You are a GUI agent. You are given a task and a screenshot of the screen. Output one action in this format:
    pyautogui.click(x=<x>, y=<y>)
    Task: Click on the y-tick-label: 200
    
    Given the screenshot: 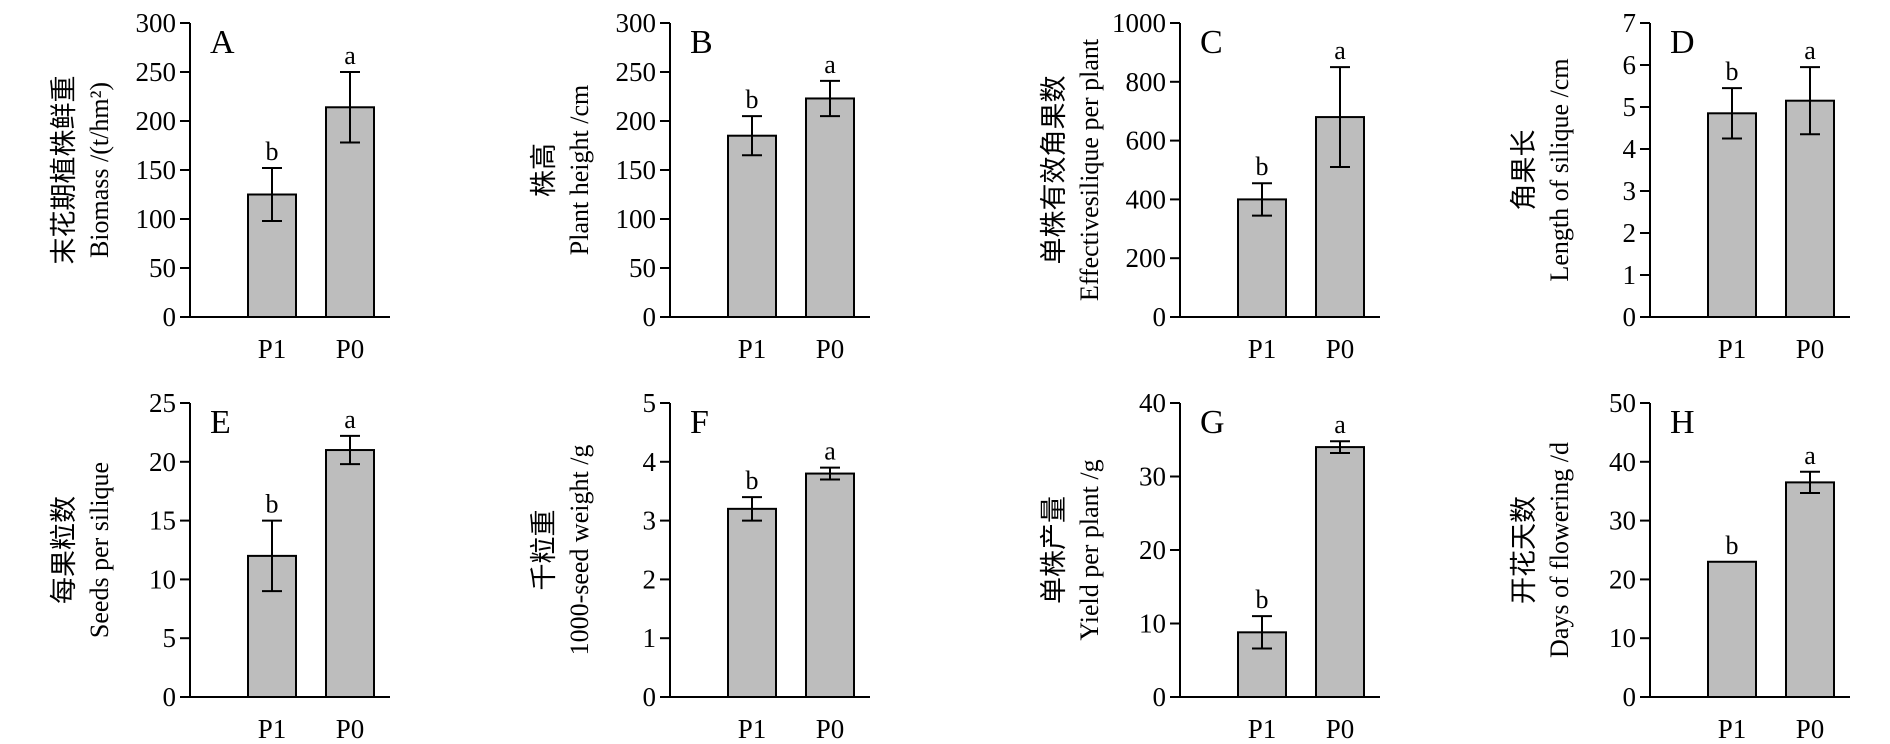 What is the action you would take?
    pyautogui.click(x=156, y=121)
    